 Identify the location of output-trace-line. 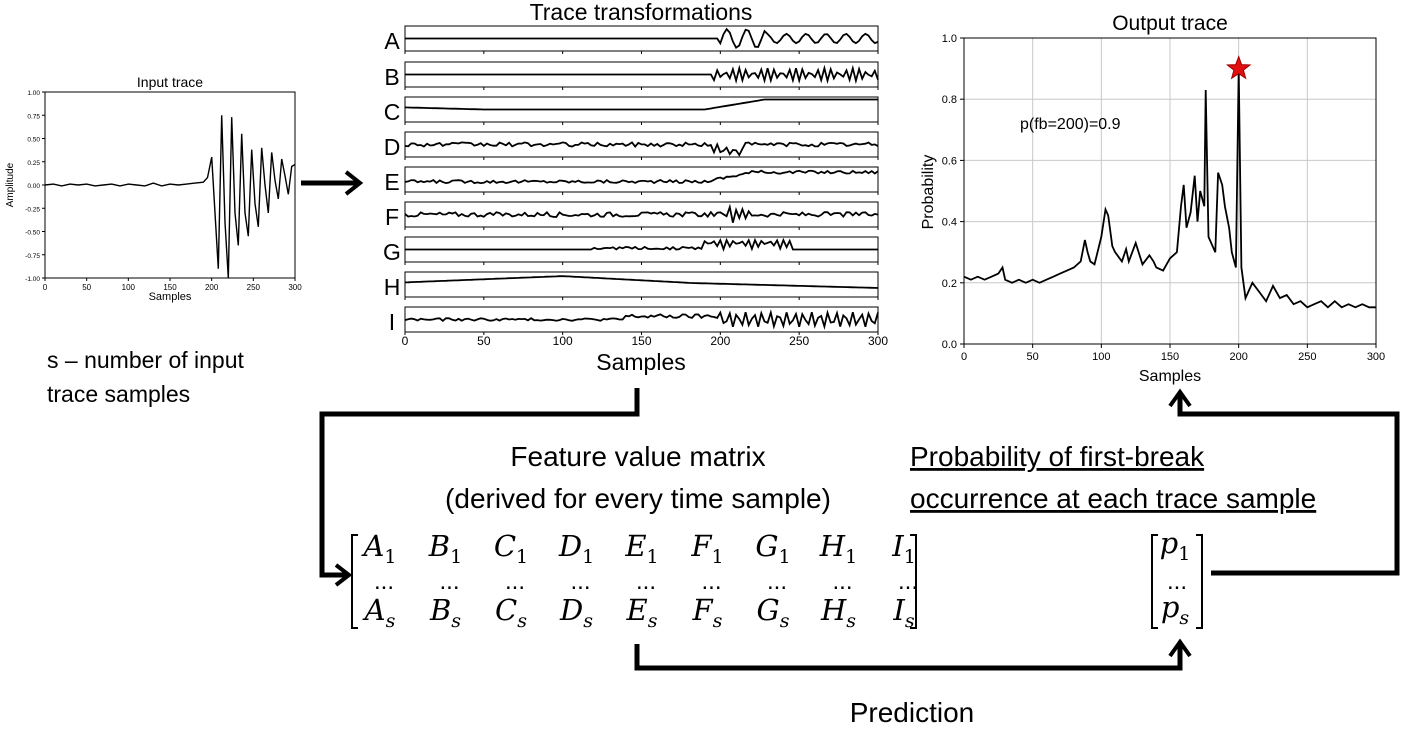
(1169, 188).